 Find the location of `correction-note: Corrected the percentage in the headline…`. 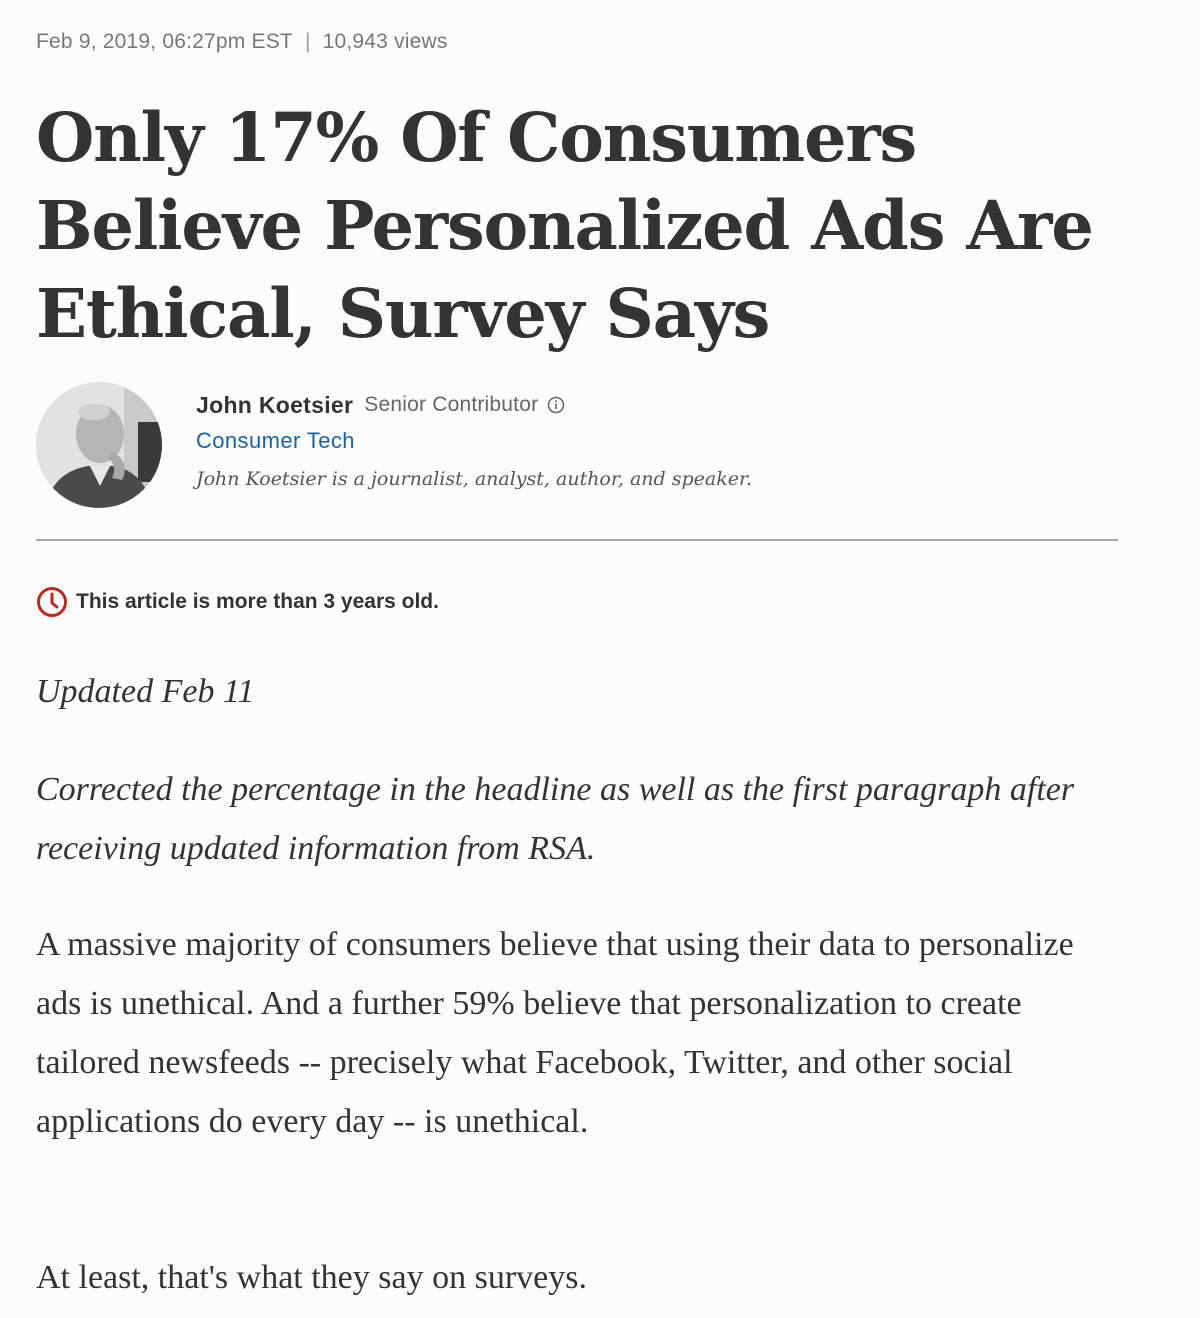

correction-note: Corrected the percentage in the headline… is located at coordinates (555, 819).